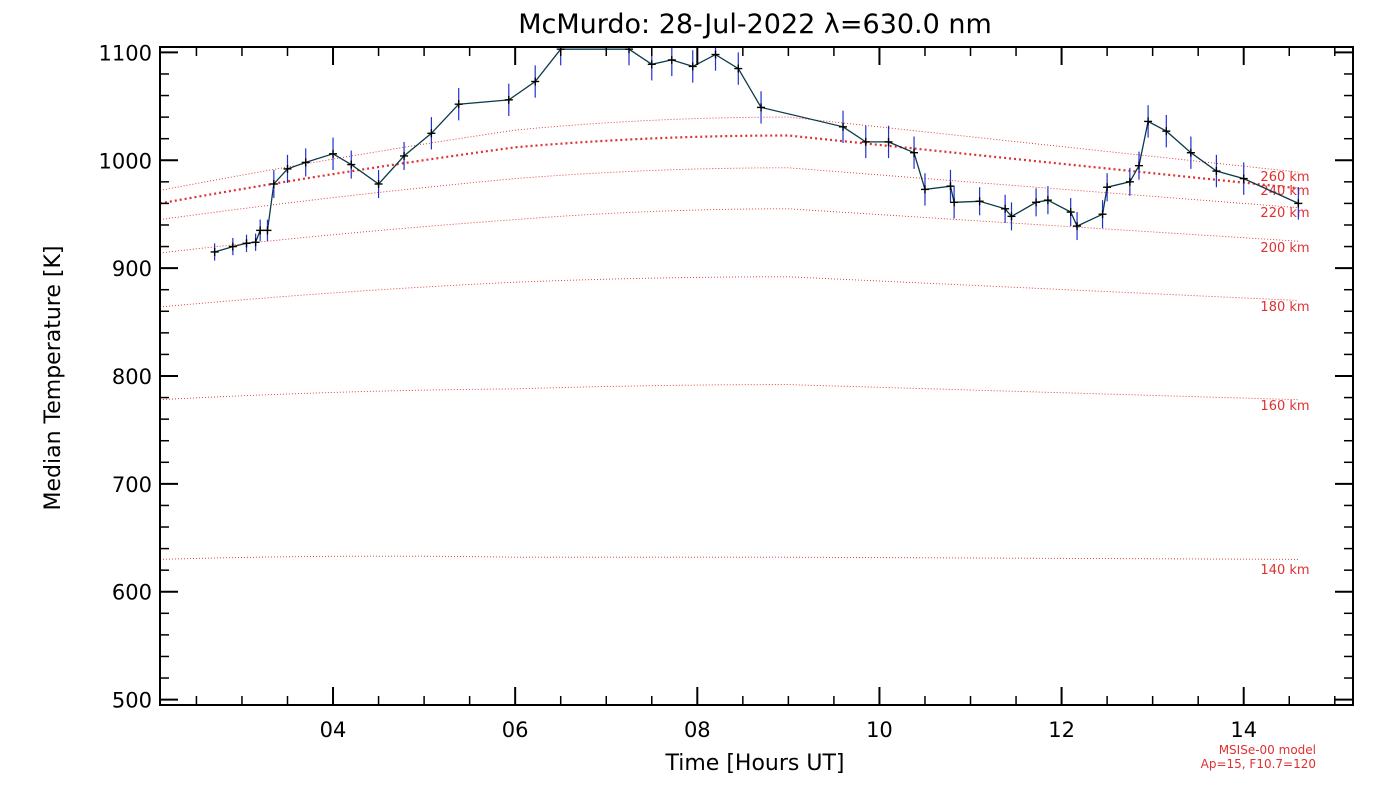 The width and height of the screenshot is (1400, 800). Describe the element at coordinates (755, 763) in the screenshot. I see `x-axis-label: Time [Hours UT]` at that location.